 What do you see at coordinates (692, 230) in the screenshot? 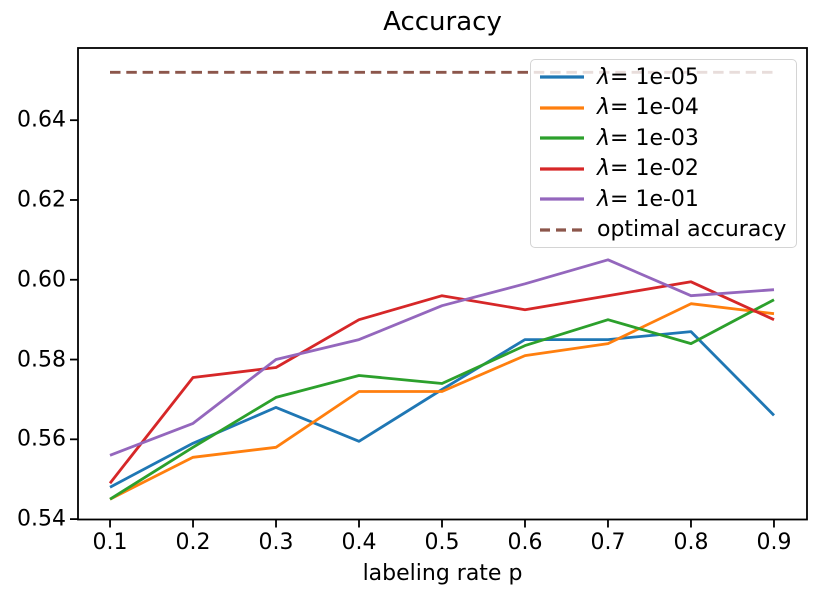
I see `legend-label: optimal accuracy` at bounding box center [692, 230].